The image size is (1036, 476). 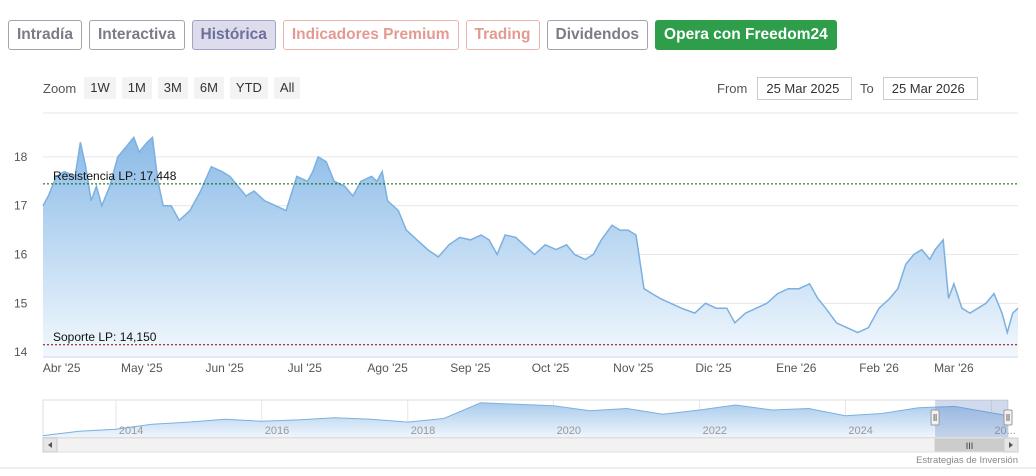 What do you see at coordinates (713, 368) in the screenshot?
I see `x-tick-label: Dic '25` at bounding box center [713, 368].